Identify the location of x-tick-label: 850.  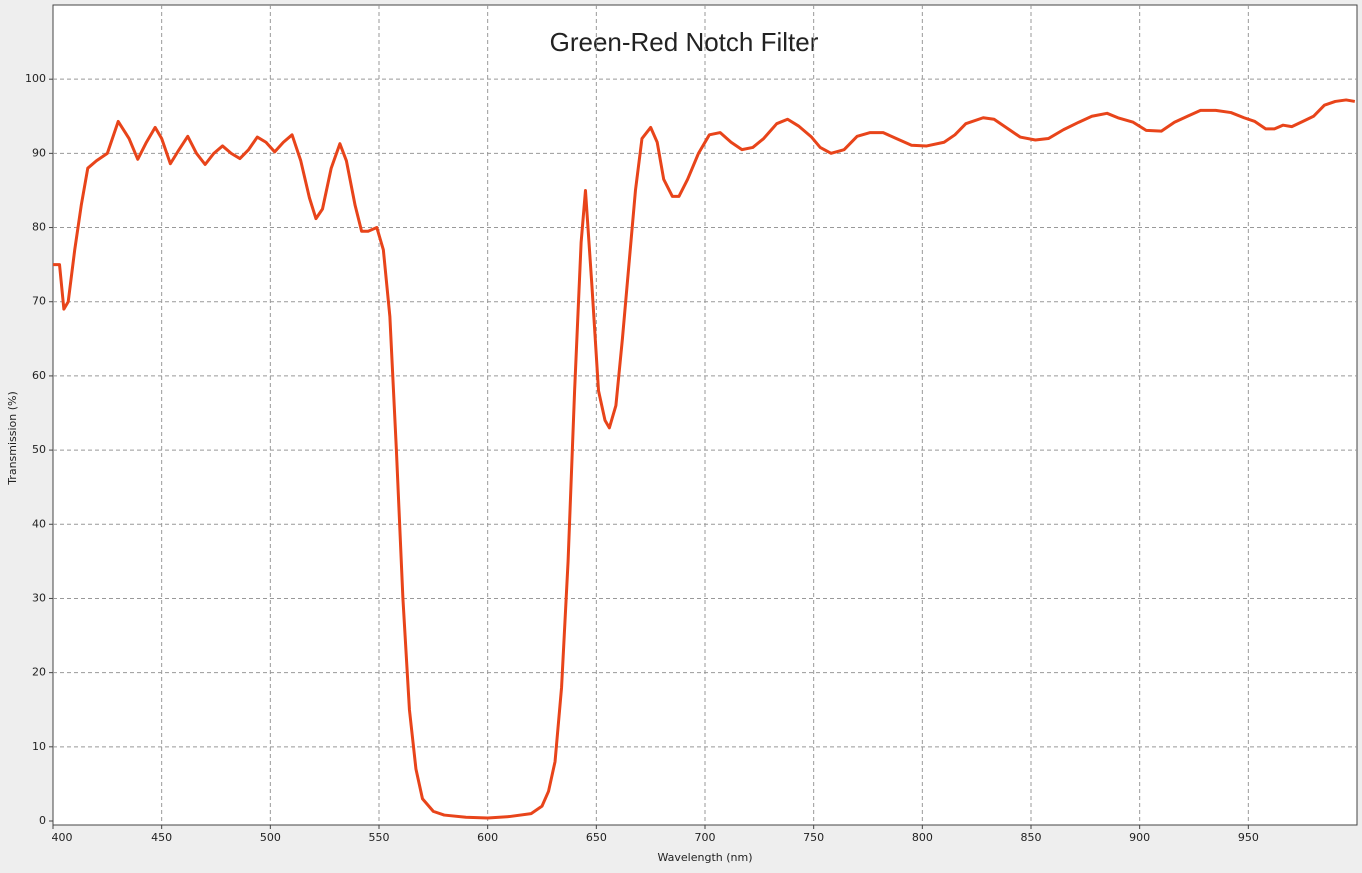
(1031, 837).